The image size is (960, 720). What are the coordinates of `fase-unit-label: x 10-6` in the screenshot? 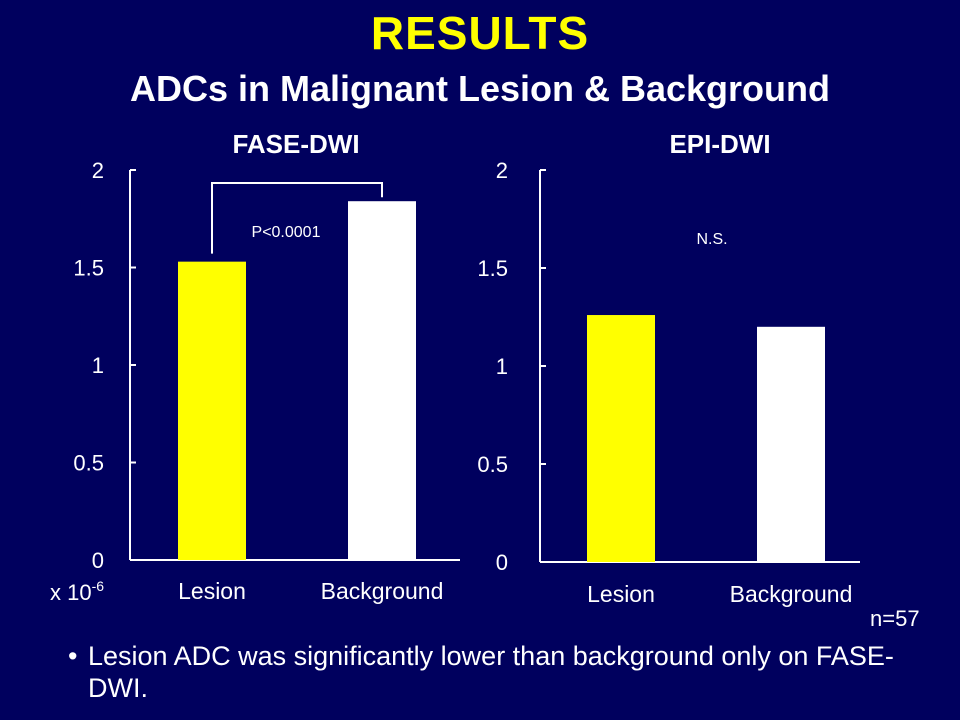 It's located at (77, 591).